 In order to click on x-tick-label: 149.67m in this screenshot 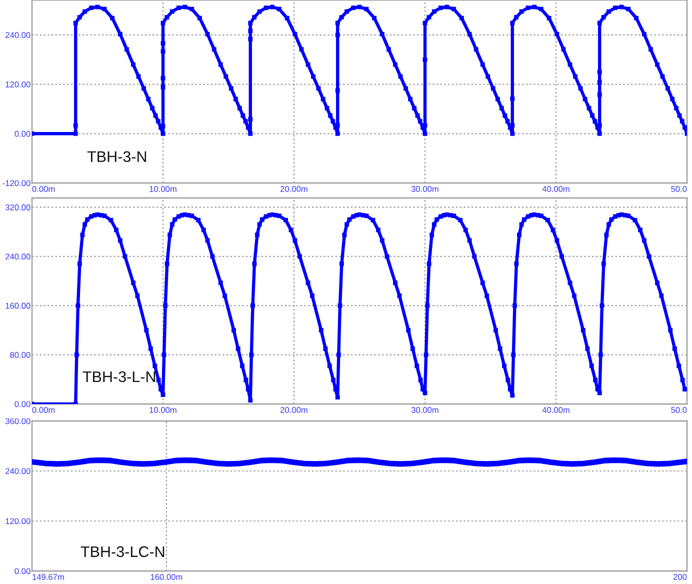, I will do `click(48, 577)`.